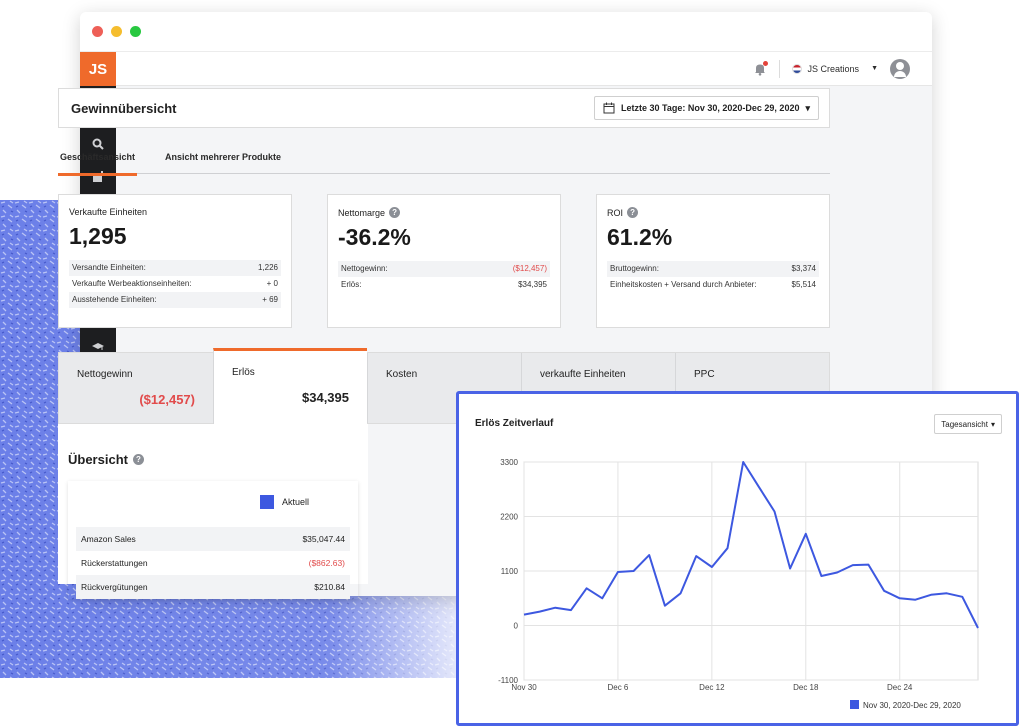 The height and width of the screenshot is (728, 1024). What do you see at coordinates (779, 68) in the screenshot?
I see `topbar-divider` at bounding box center [779, 68].